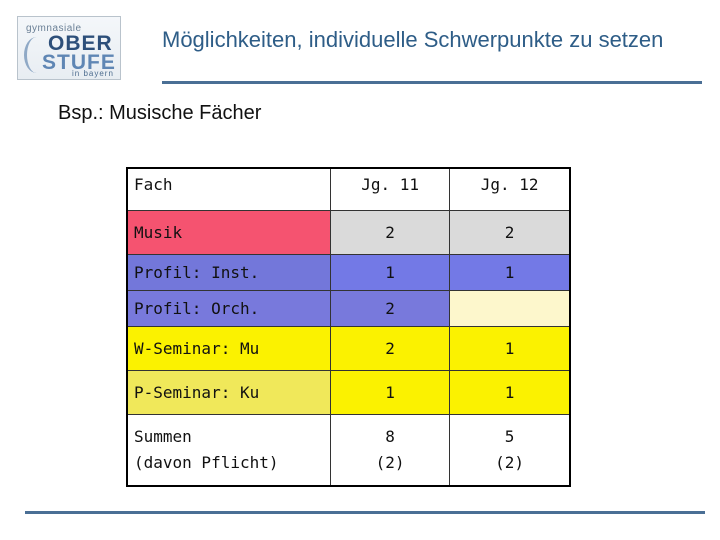  I want to click on cell-jg12: 2, so click(510, 232).